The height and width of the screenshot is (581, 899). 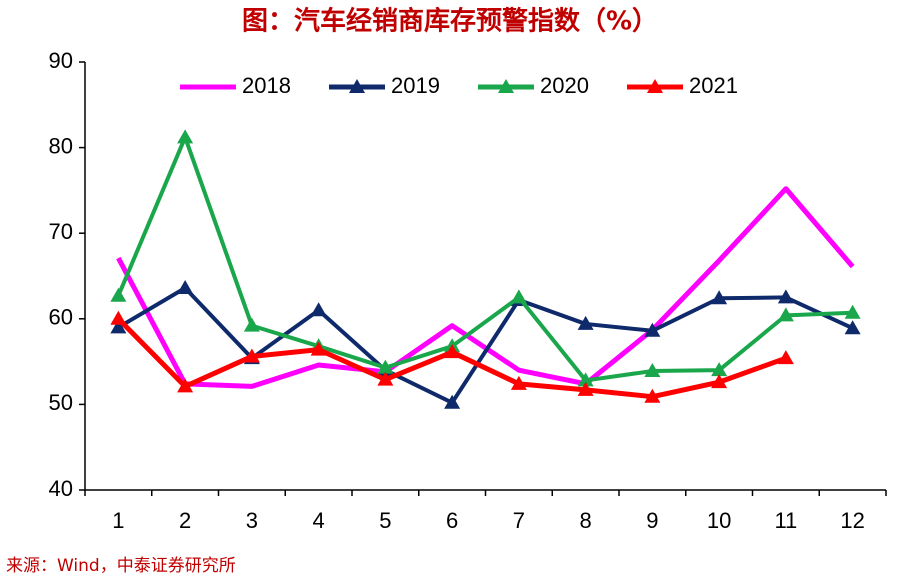 I want to click on legend-label: 2019, so click(x=415, y=85).